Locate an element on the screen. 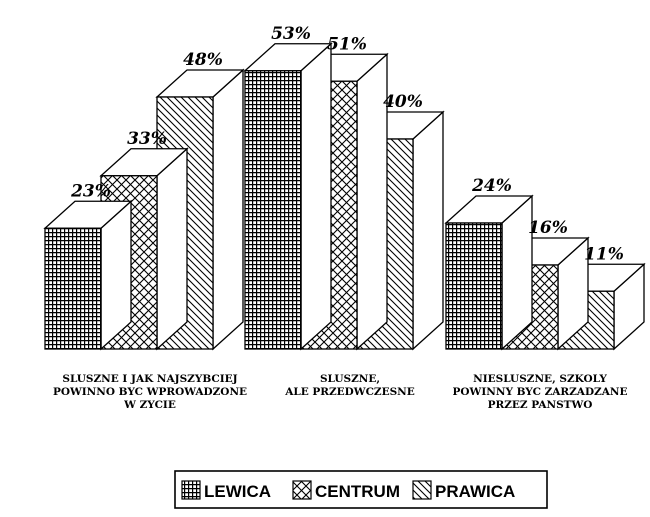 The width and height of the screenshot is (650, 517). legend-swatch-lewica is located at coordinates (191, 490).